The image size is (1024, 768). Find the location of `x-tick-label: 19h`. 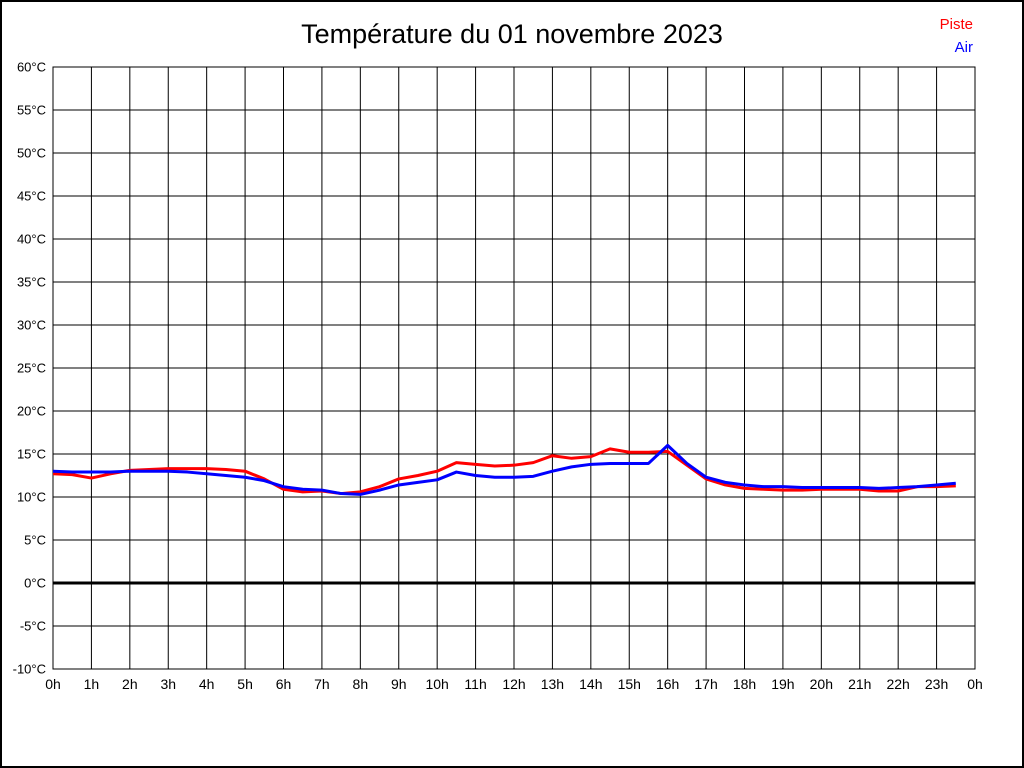

x-tick-label: 19h is located at coordinates (782, 684).